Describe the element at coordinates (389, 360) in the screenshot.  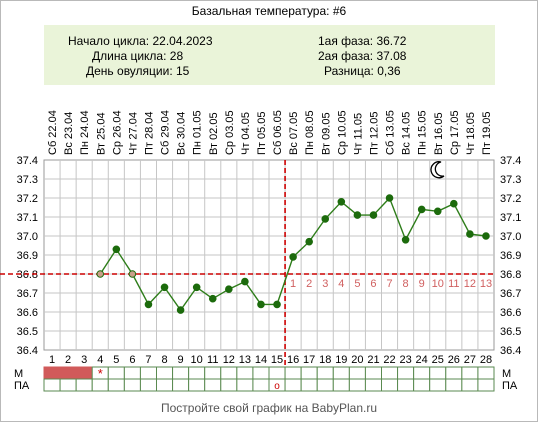
I see `day-number: 22` at that location.